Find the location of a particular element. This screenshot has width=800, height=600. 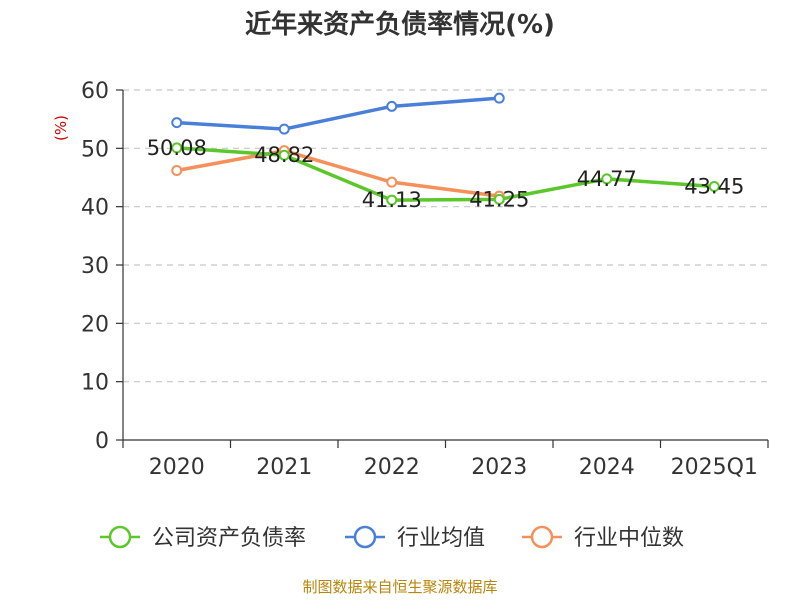

source-note: 制图数据来自恒生聚源数据库 is located at coordinates (399, 587).